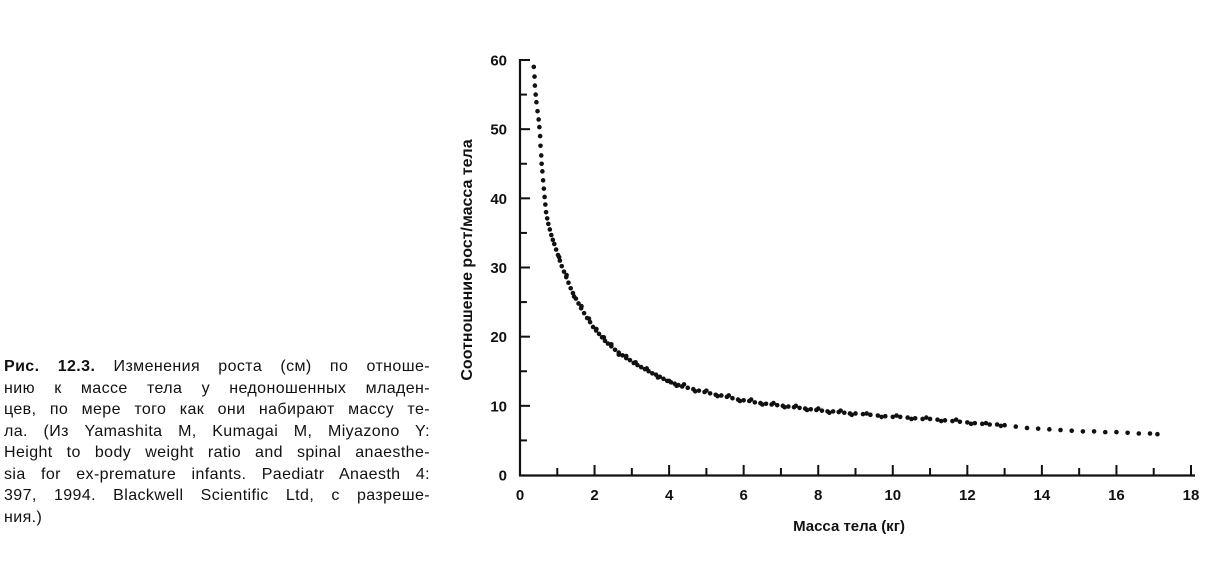 The image size is (1213, 563). Describe the element at coordinates (498, 199) in the screenshot. I see `y-tick-label: 40` at that location.